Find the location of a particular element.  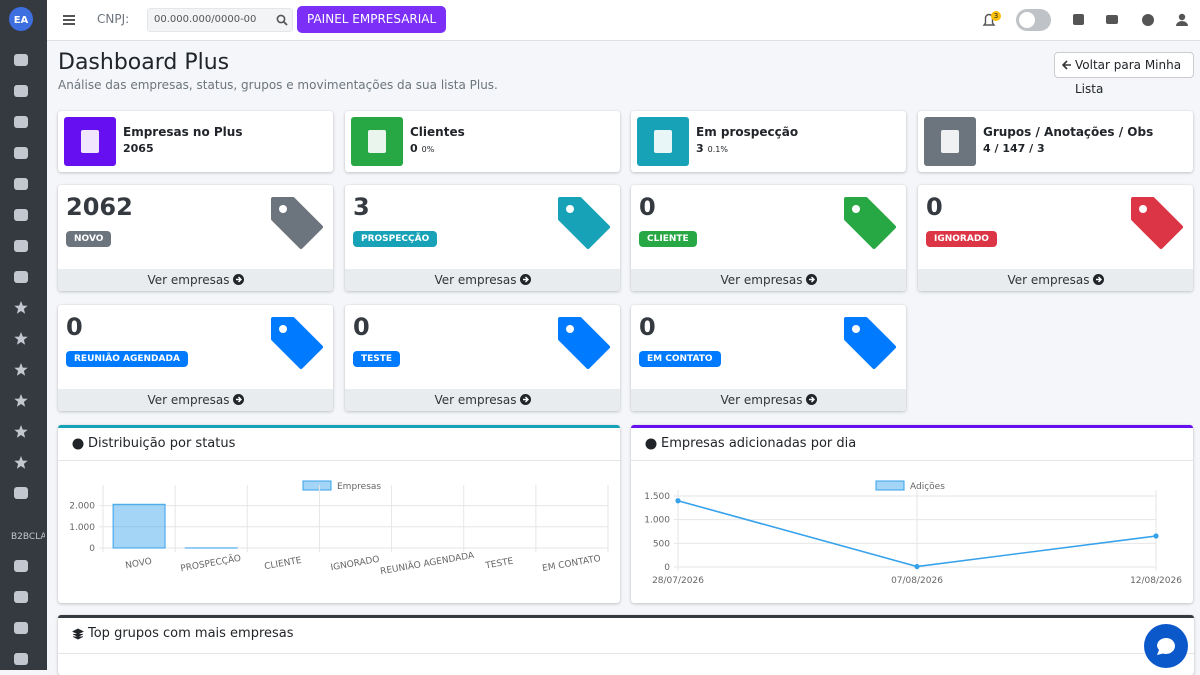

status-badge: CLIENTE is located at coordinates (668, 239).